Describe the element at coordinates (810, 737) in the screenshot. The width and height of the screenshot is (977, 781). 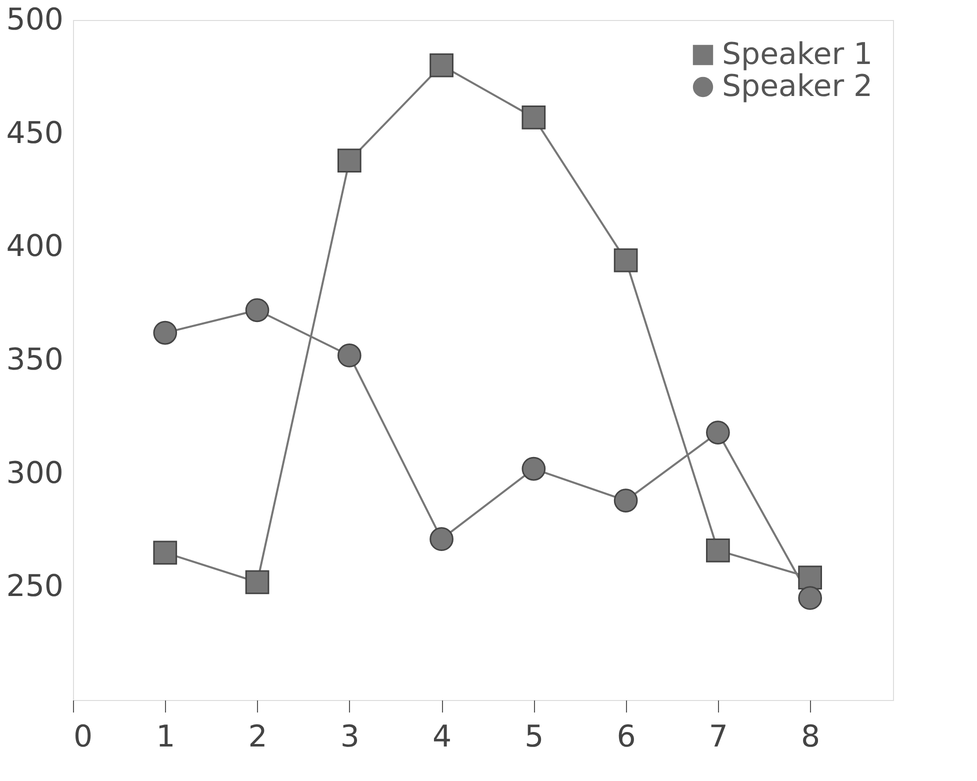
I see `x-tick-label: 8` at that location.